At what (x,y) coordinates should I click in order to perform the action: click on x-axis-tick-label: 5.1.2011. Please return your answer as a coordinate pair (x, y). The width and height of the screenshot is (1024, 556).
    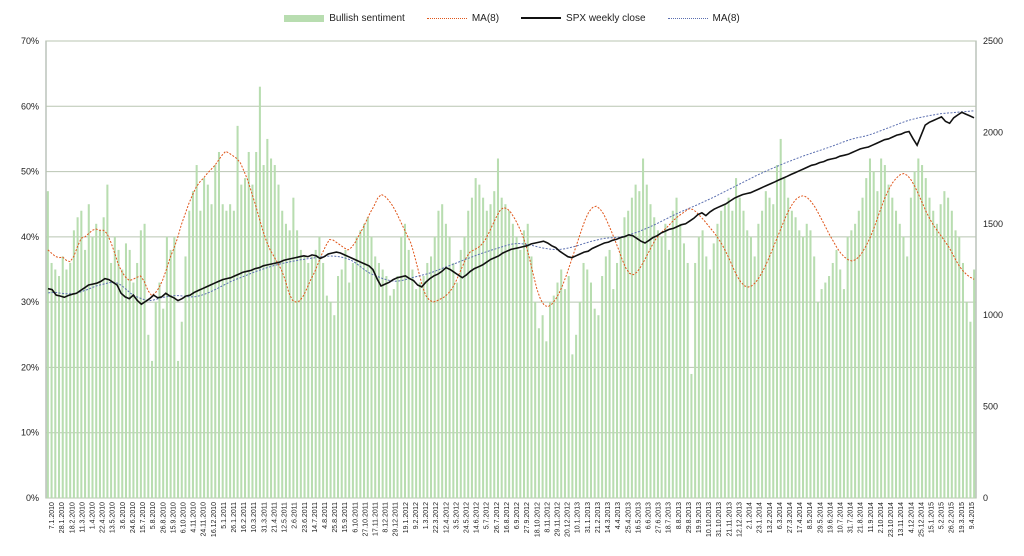
    Looking at the image, I should click on (224, 515).